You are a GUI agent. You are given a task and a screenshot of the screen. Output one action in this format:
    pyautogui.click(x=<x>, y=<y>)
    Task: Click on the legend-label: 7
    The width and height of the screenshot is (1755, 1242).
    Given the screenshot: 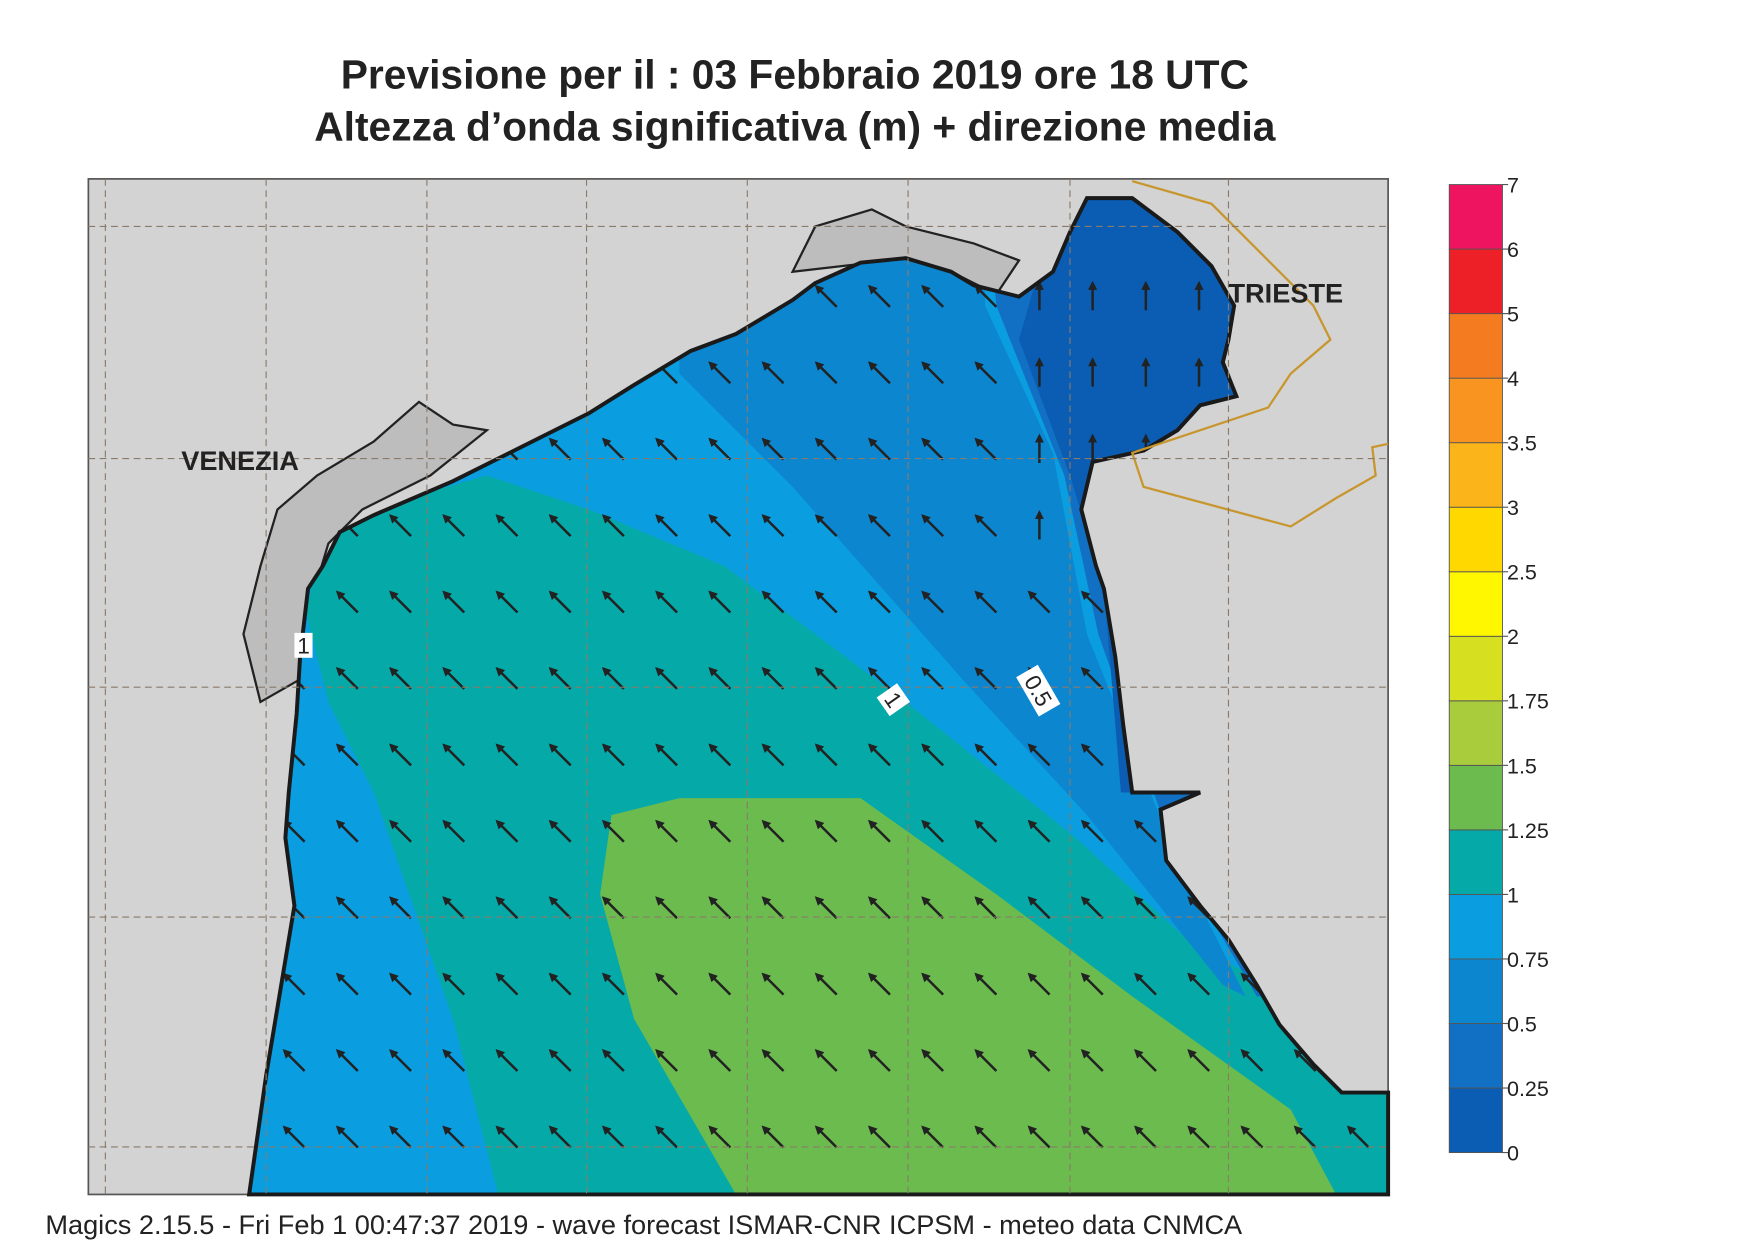 What is the action you would take?
    pyautogui.click(x=1513, y=185)
    